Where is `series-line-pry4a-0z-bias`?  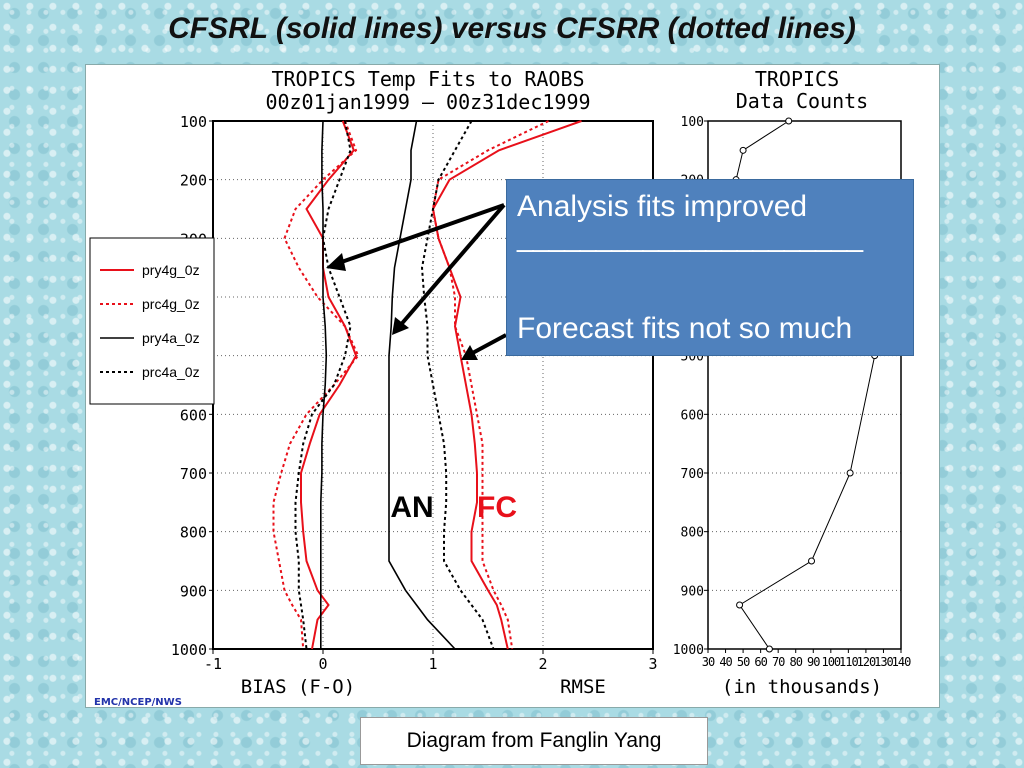
series-line-pry4a-0z-bias is located at coordinates (324, 384).